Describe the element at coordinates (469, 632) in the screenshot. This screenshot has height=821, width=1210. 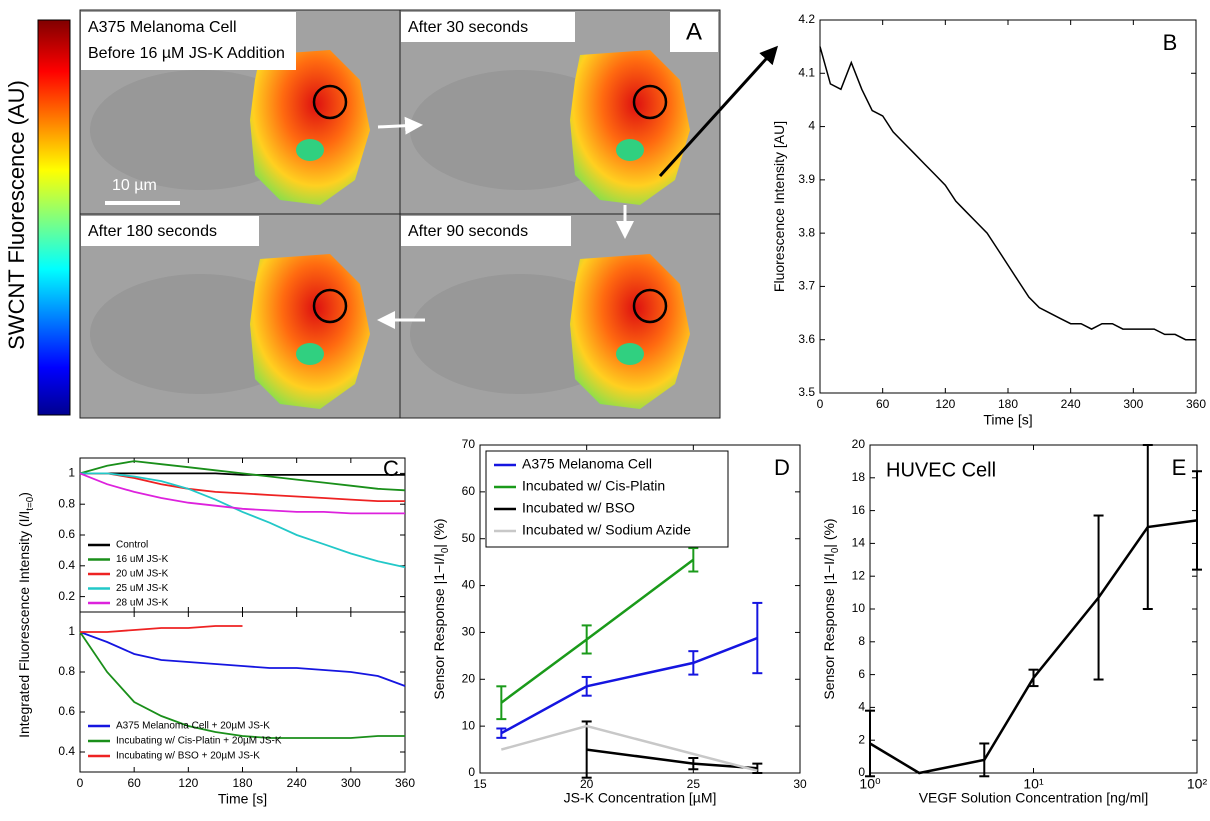
I see `y-tick-label: 30` at that location.